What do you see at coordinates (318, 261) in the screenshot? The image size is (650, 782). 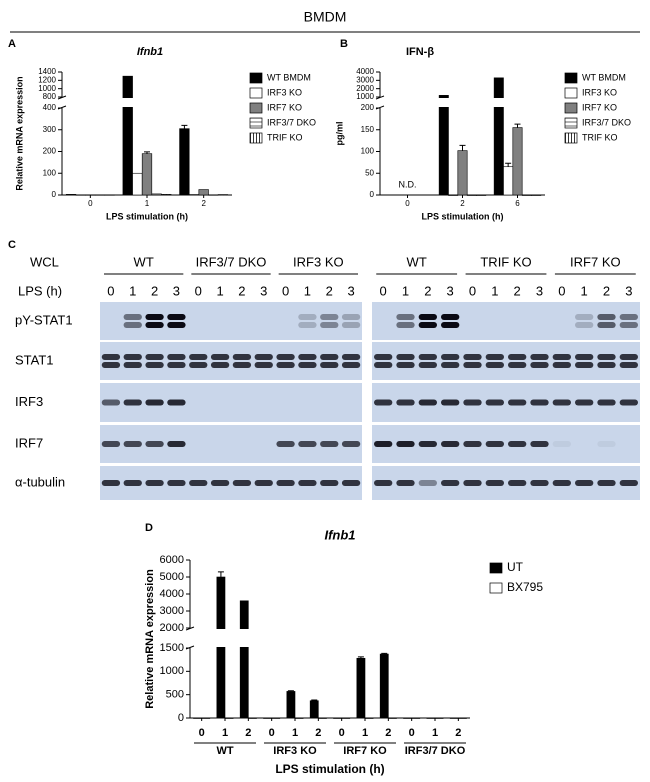 I see `group-label: IRF3 KO` at bounding box center [318, 261].